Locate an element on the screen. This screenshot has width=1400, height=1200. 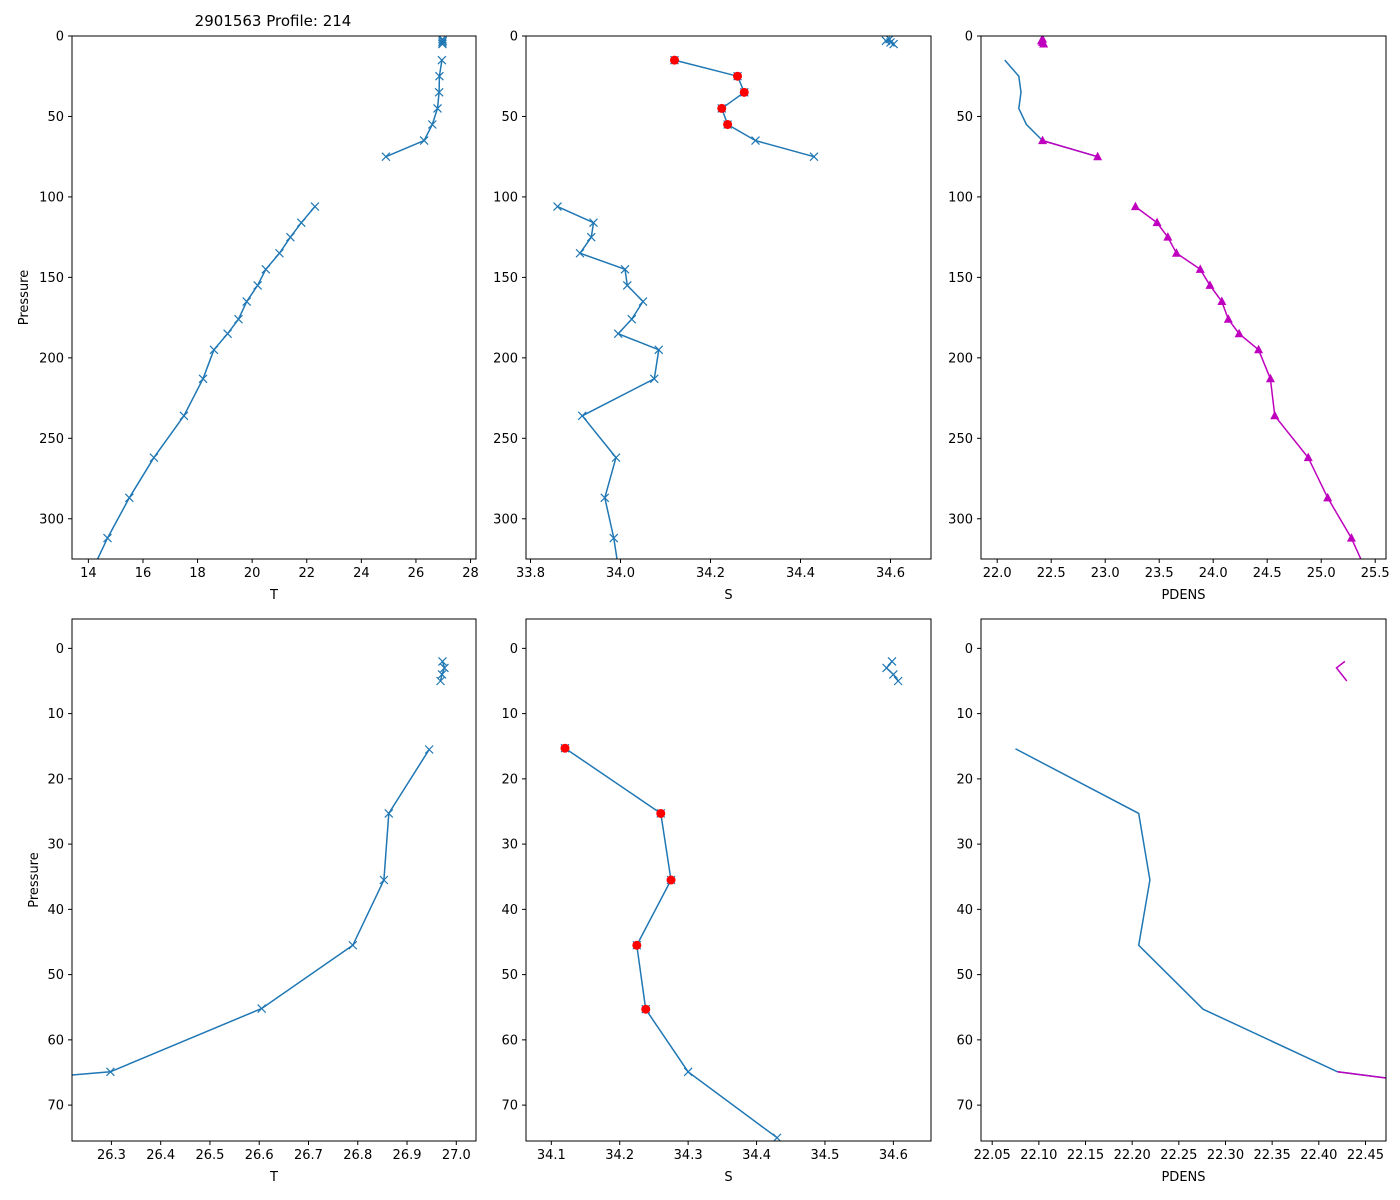
y-tick-label: 60 is located at coordinates (55, 1040).